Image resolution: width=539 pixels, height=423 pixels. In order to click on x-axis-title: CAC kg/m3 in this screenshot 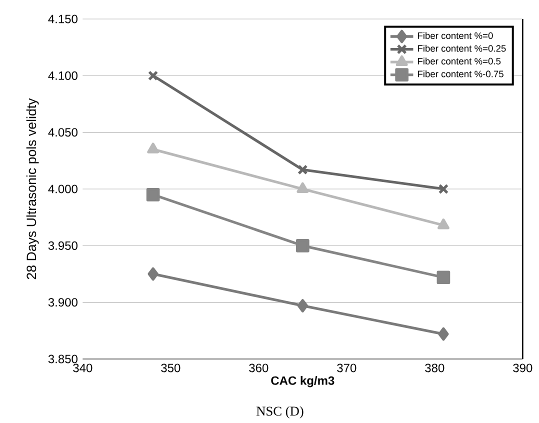, I will do `click(302, 382)`.